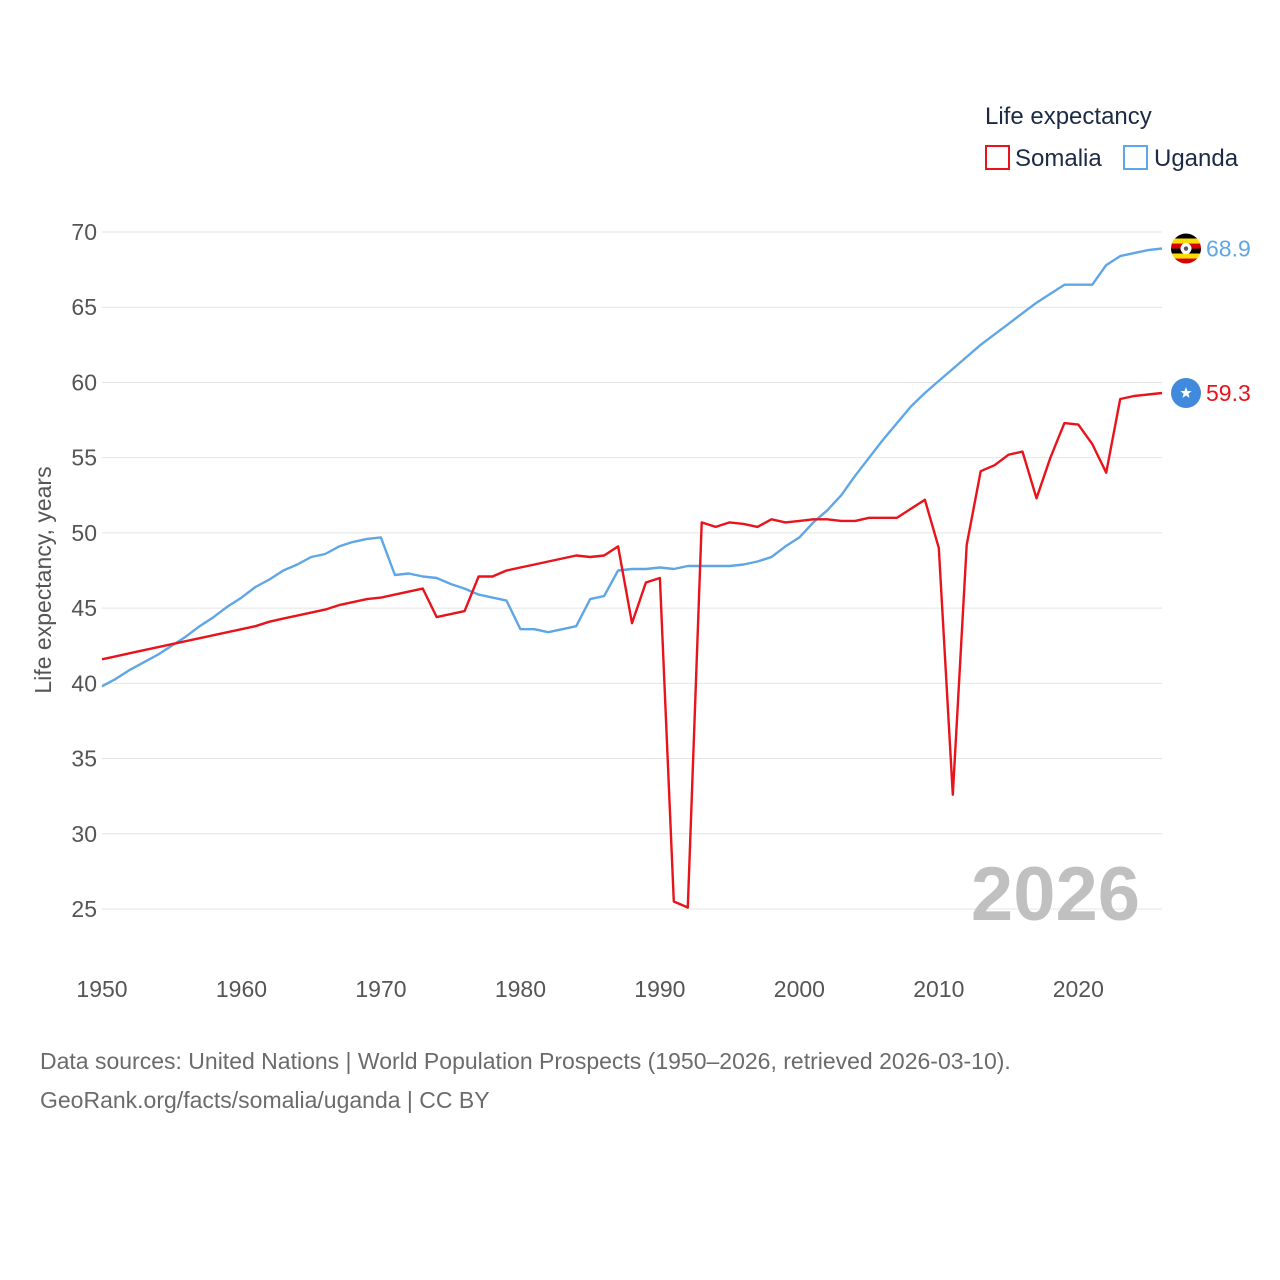 Image resolution: width=1280 pixels, height=1280 pixels. What do you see at coordinates (43, 579) in the screenshot?
I see `y-axis-label: Life expectancy, years` at bounding box center [43, 579].